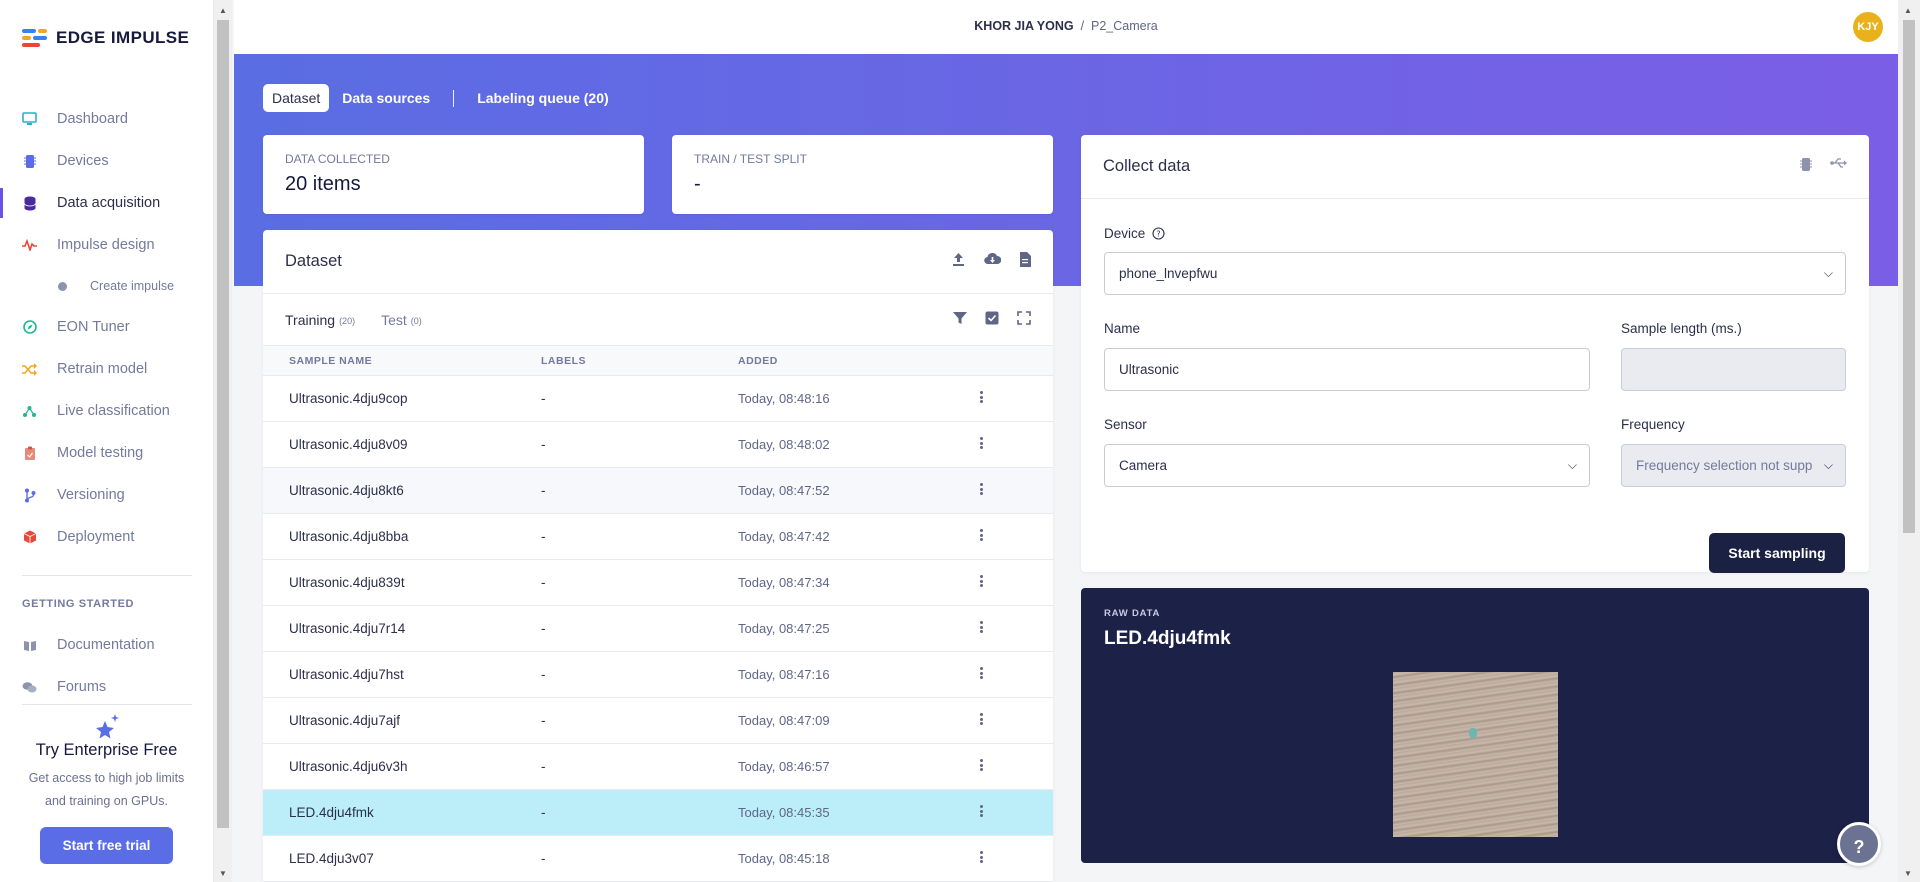 The image size is (1920, 882). I want to click on sidebar-item-label: Live classification, so click(113, 411).